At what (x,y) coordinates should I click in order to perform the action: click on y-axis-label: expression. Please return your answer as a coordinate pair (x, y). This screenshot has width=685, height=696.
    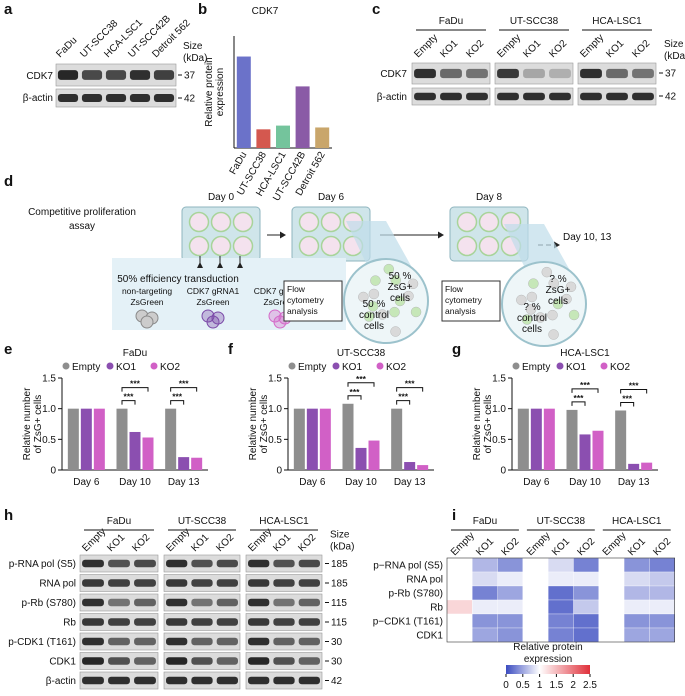
    Looking at the image, I should click on (220, 92).